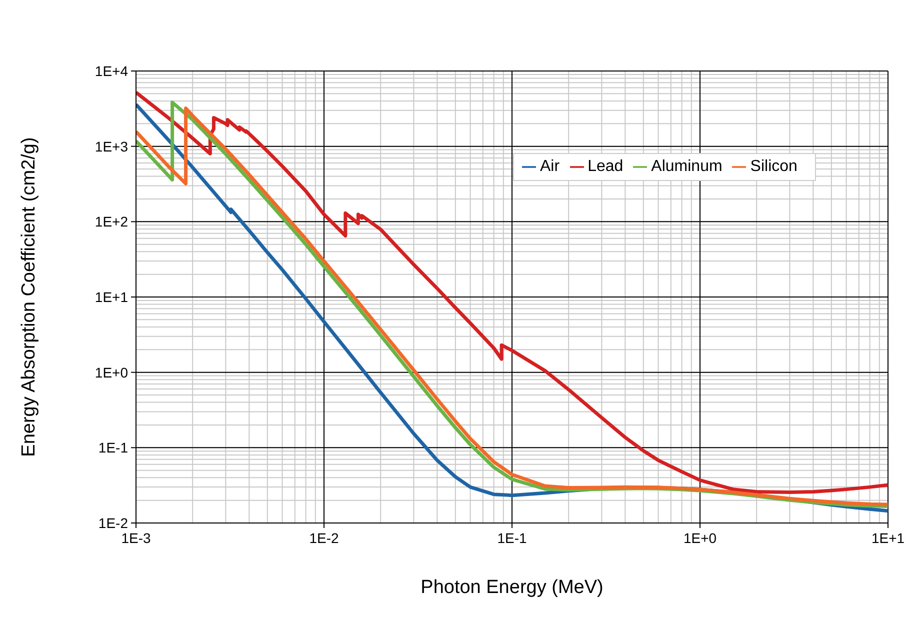 Image resolution: width=915 pixels, height=637 pixels. Describe the element at coordinates (111, 146) in the screenshot. I see `y-tick-label: 1E+3` at that location.